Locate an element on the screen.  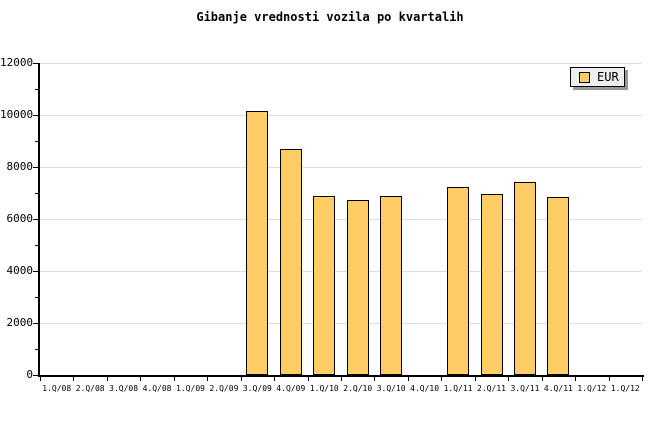
bar-3.Q/11 is located at coordinates (524, 278).